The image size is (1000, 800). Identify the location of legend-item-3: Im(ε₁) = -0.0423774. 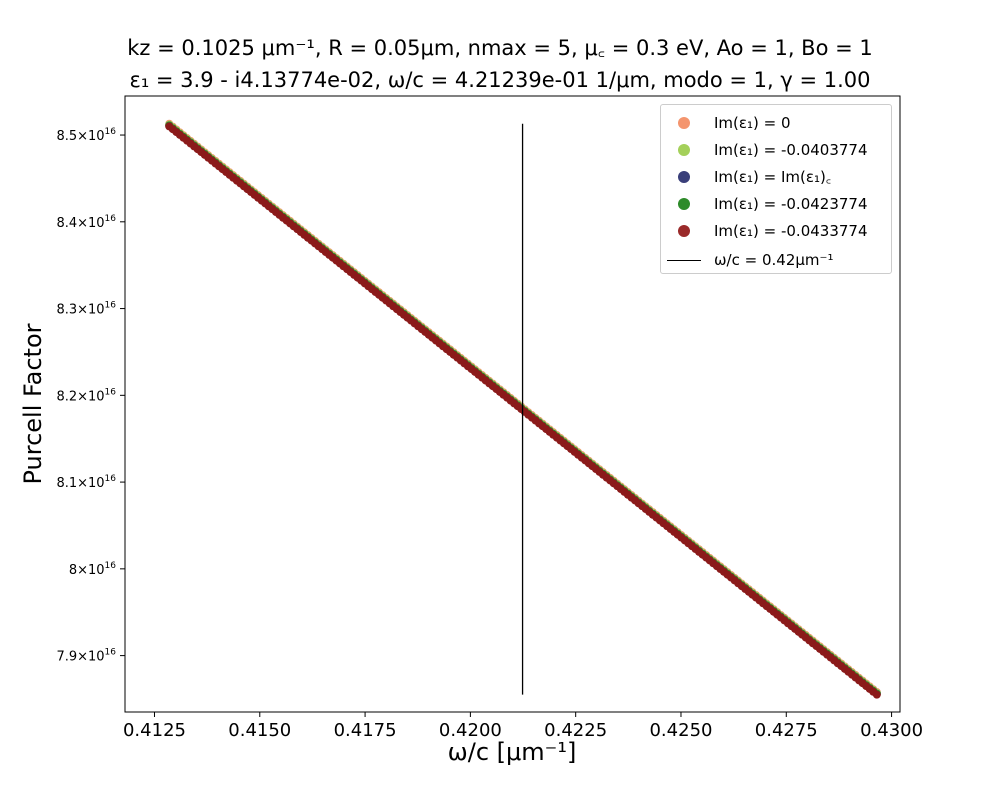
(776, 204).